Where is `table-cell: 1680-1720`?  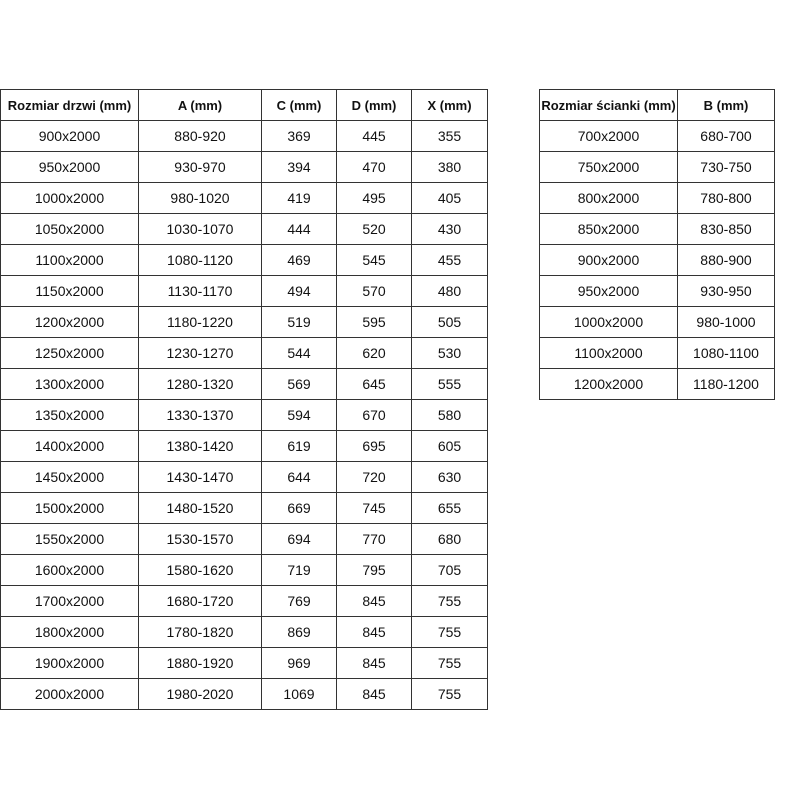 table-cell: 1680-1720 is located at coordinates (200, 601).